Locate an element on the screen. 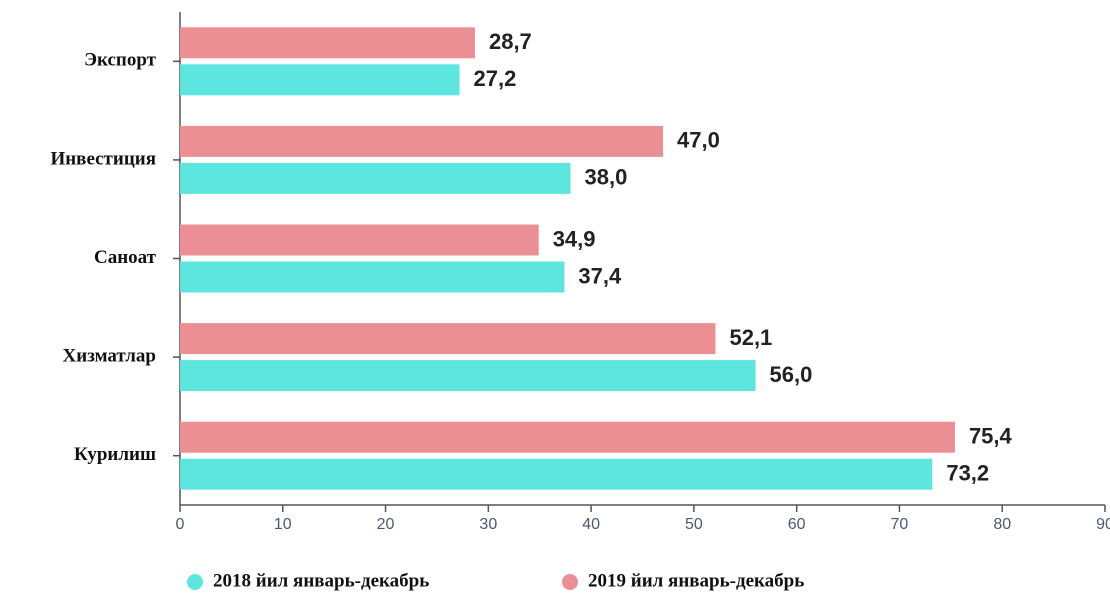 The image size is (1110, 598). x-tick-label: 0 is located at coordinates (180, 524).